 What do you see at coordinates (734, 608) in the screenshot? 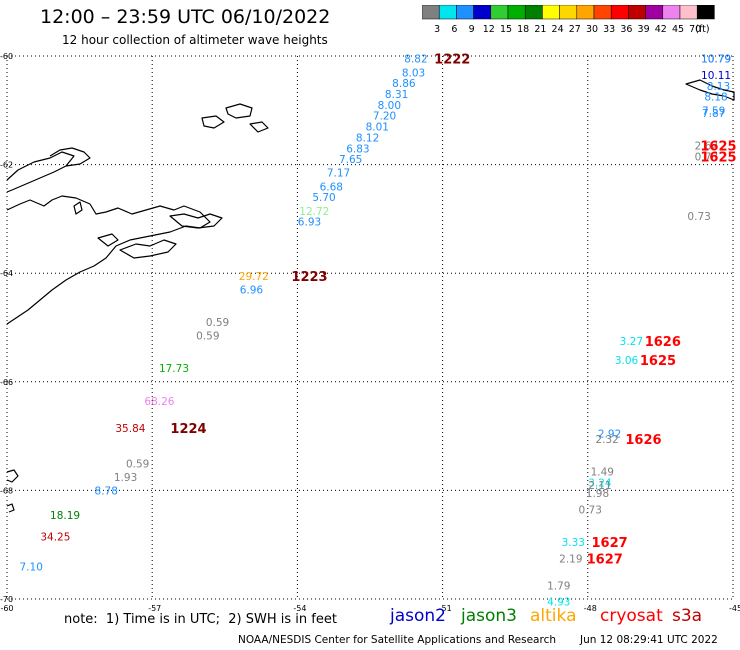
I see `lon-tick-label: -45` at bounding box center [734, 608].